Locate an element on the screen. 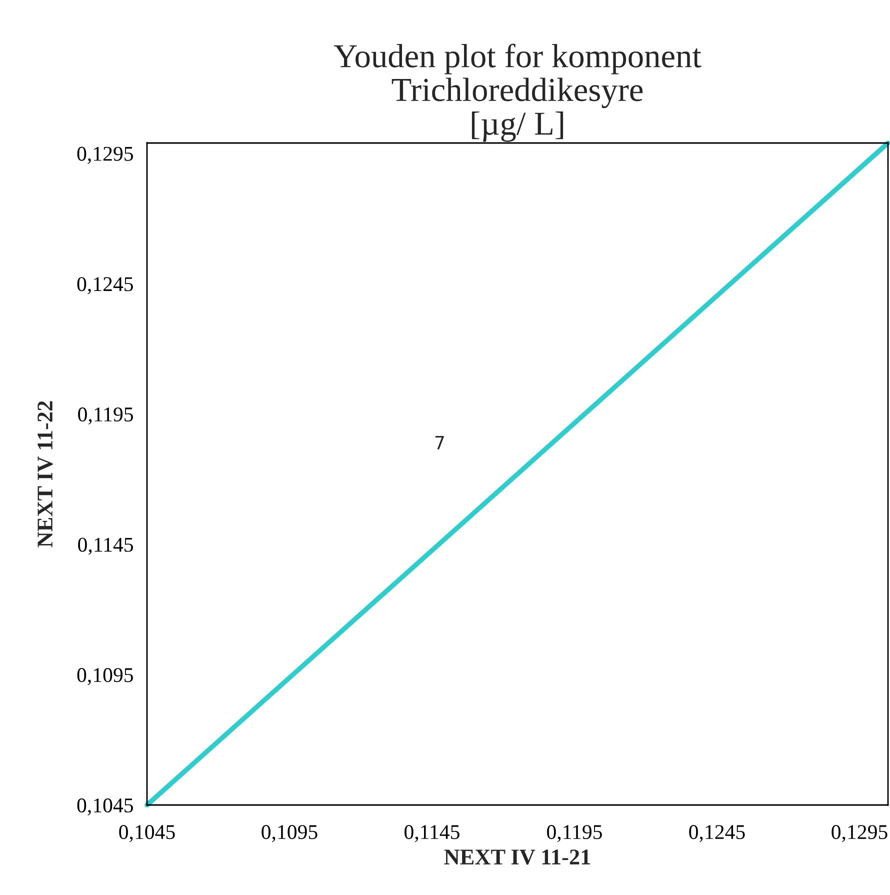 This screenshot has height=895, width=890. y-tick-label: 0,1145 is located at coordinates (105, 546).